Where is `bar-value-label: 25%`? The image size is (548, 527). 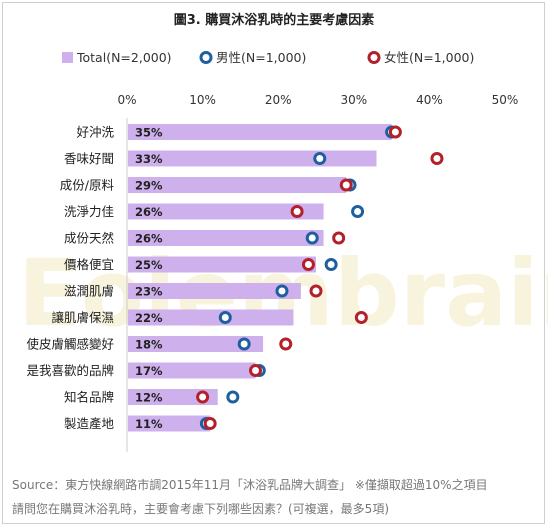
bar-value-label: 25% is located at coordinates (149, 265).